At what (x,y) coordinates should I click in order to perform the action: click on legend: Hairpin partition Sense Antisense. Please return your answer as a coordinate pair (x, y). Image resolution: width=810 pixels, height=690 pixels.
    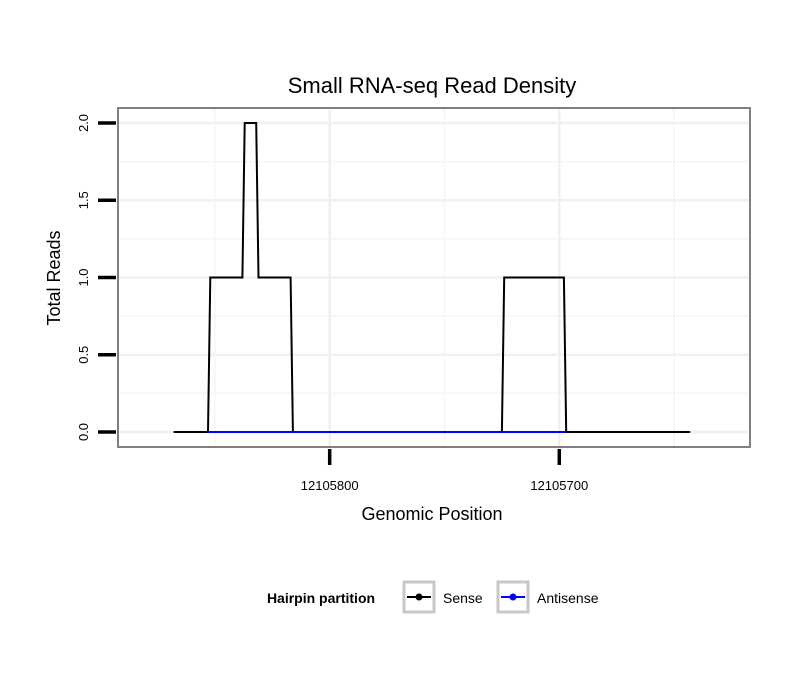
    Looking at the image, I should click on (433, 597).